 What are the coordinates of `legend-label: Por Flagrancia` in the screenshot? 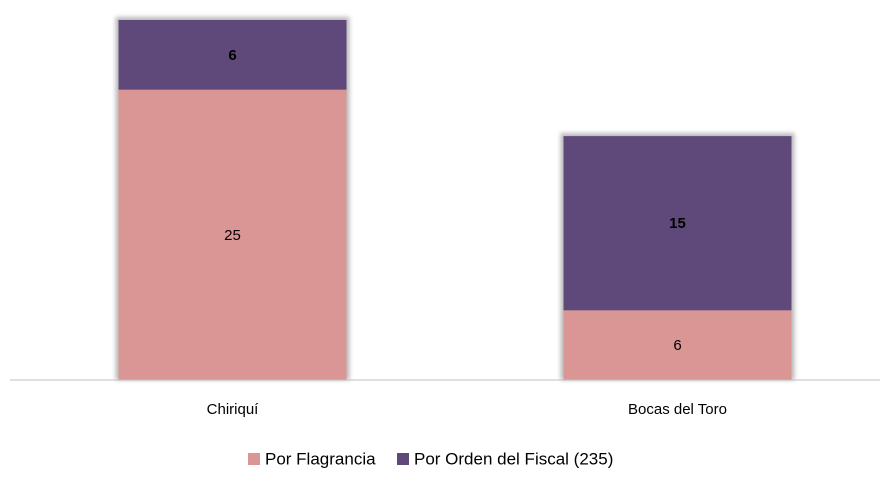 It's located at (320, 458).